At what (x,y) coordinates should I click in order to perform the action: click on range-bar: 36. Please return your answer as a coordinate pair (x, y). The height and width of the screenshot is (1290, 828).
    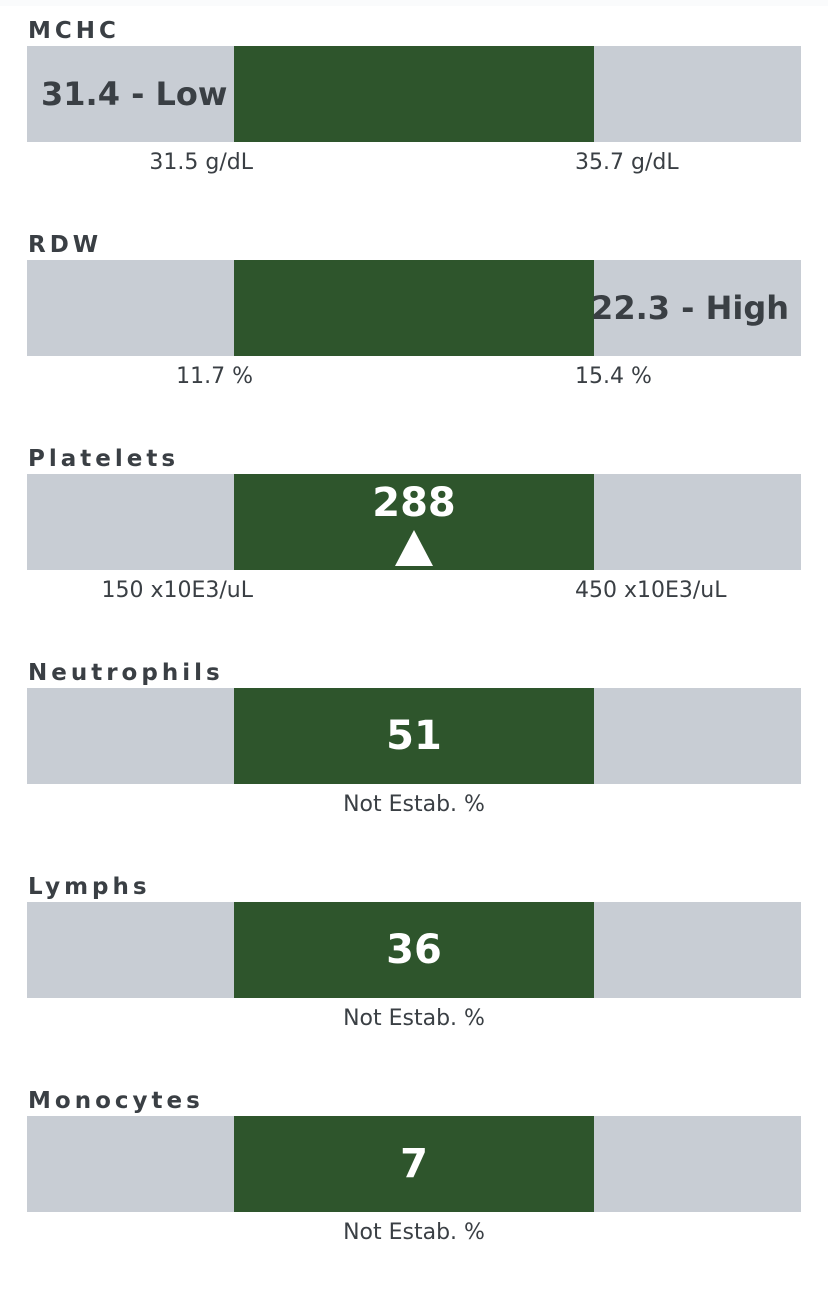
    Looking at the image, I should click on (414, 950).